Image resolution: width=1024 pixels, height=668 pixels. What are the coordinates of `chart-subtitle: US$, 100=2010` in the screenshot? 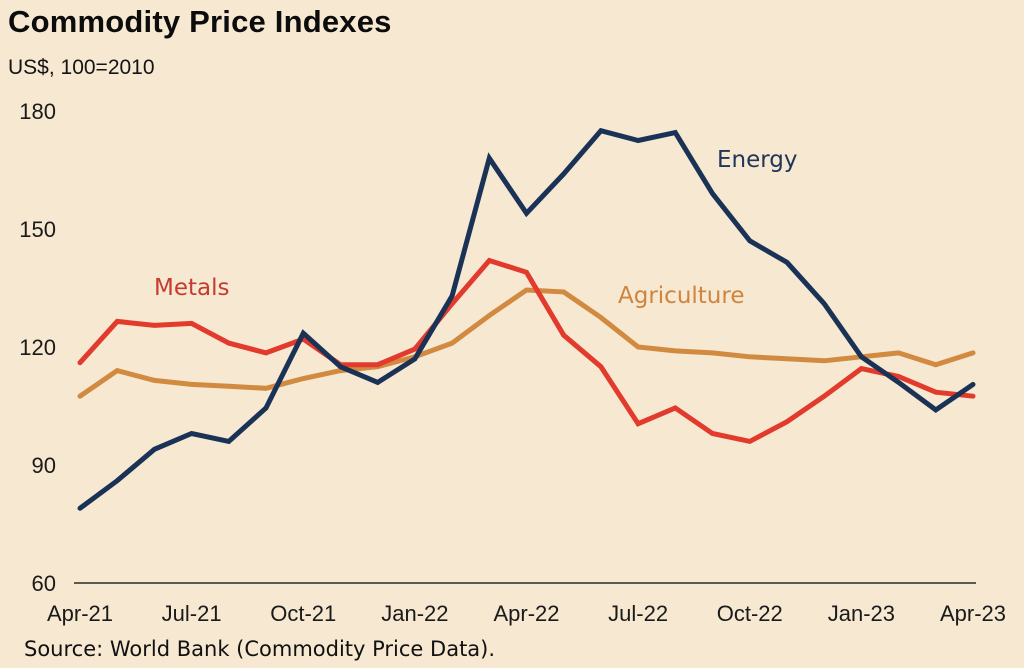 It's located at (81, 67).